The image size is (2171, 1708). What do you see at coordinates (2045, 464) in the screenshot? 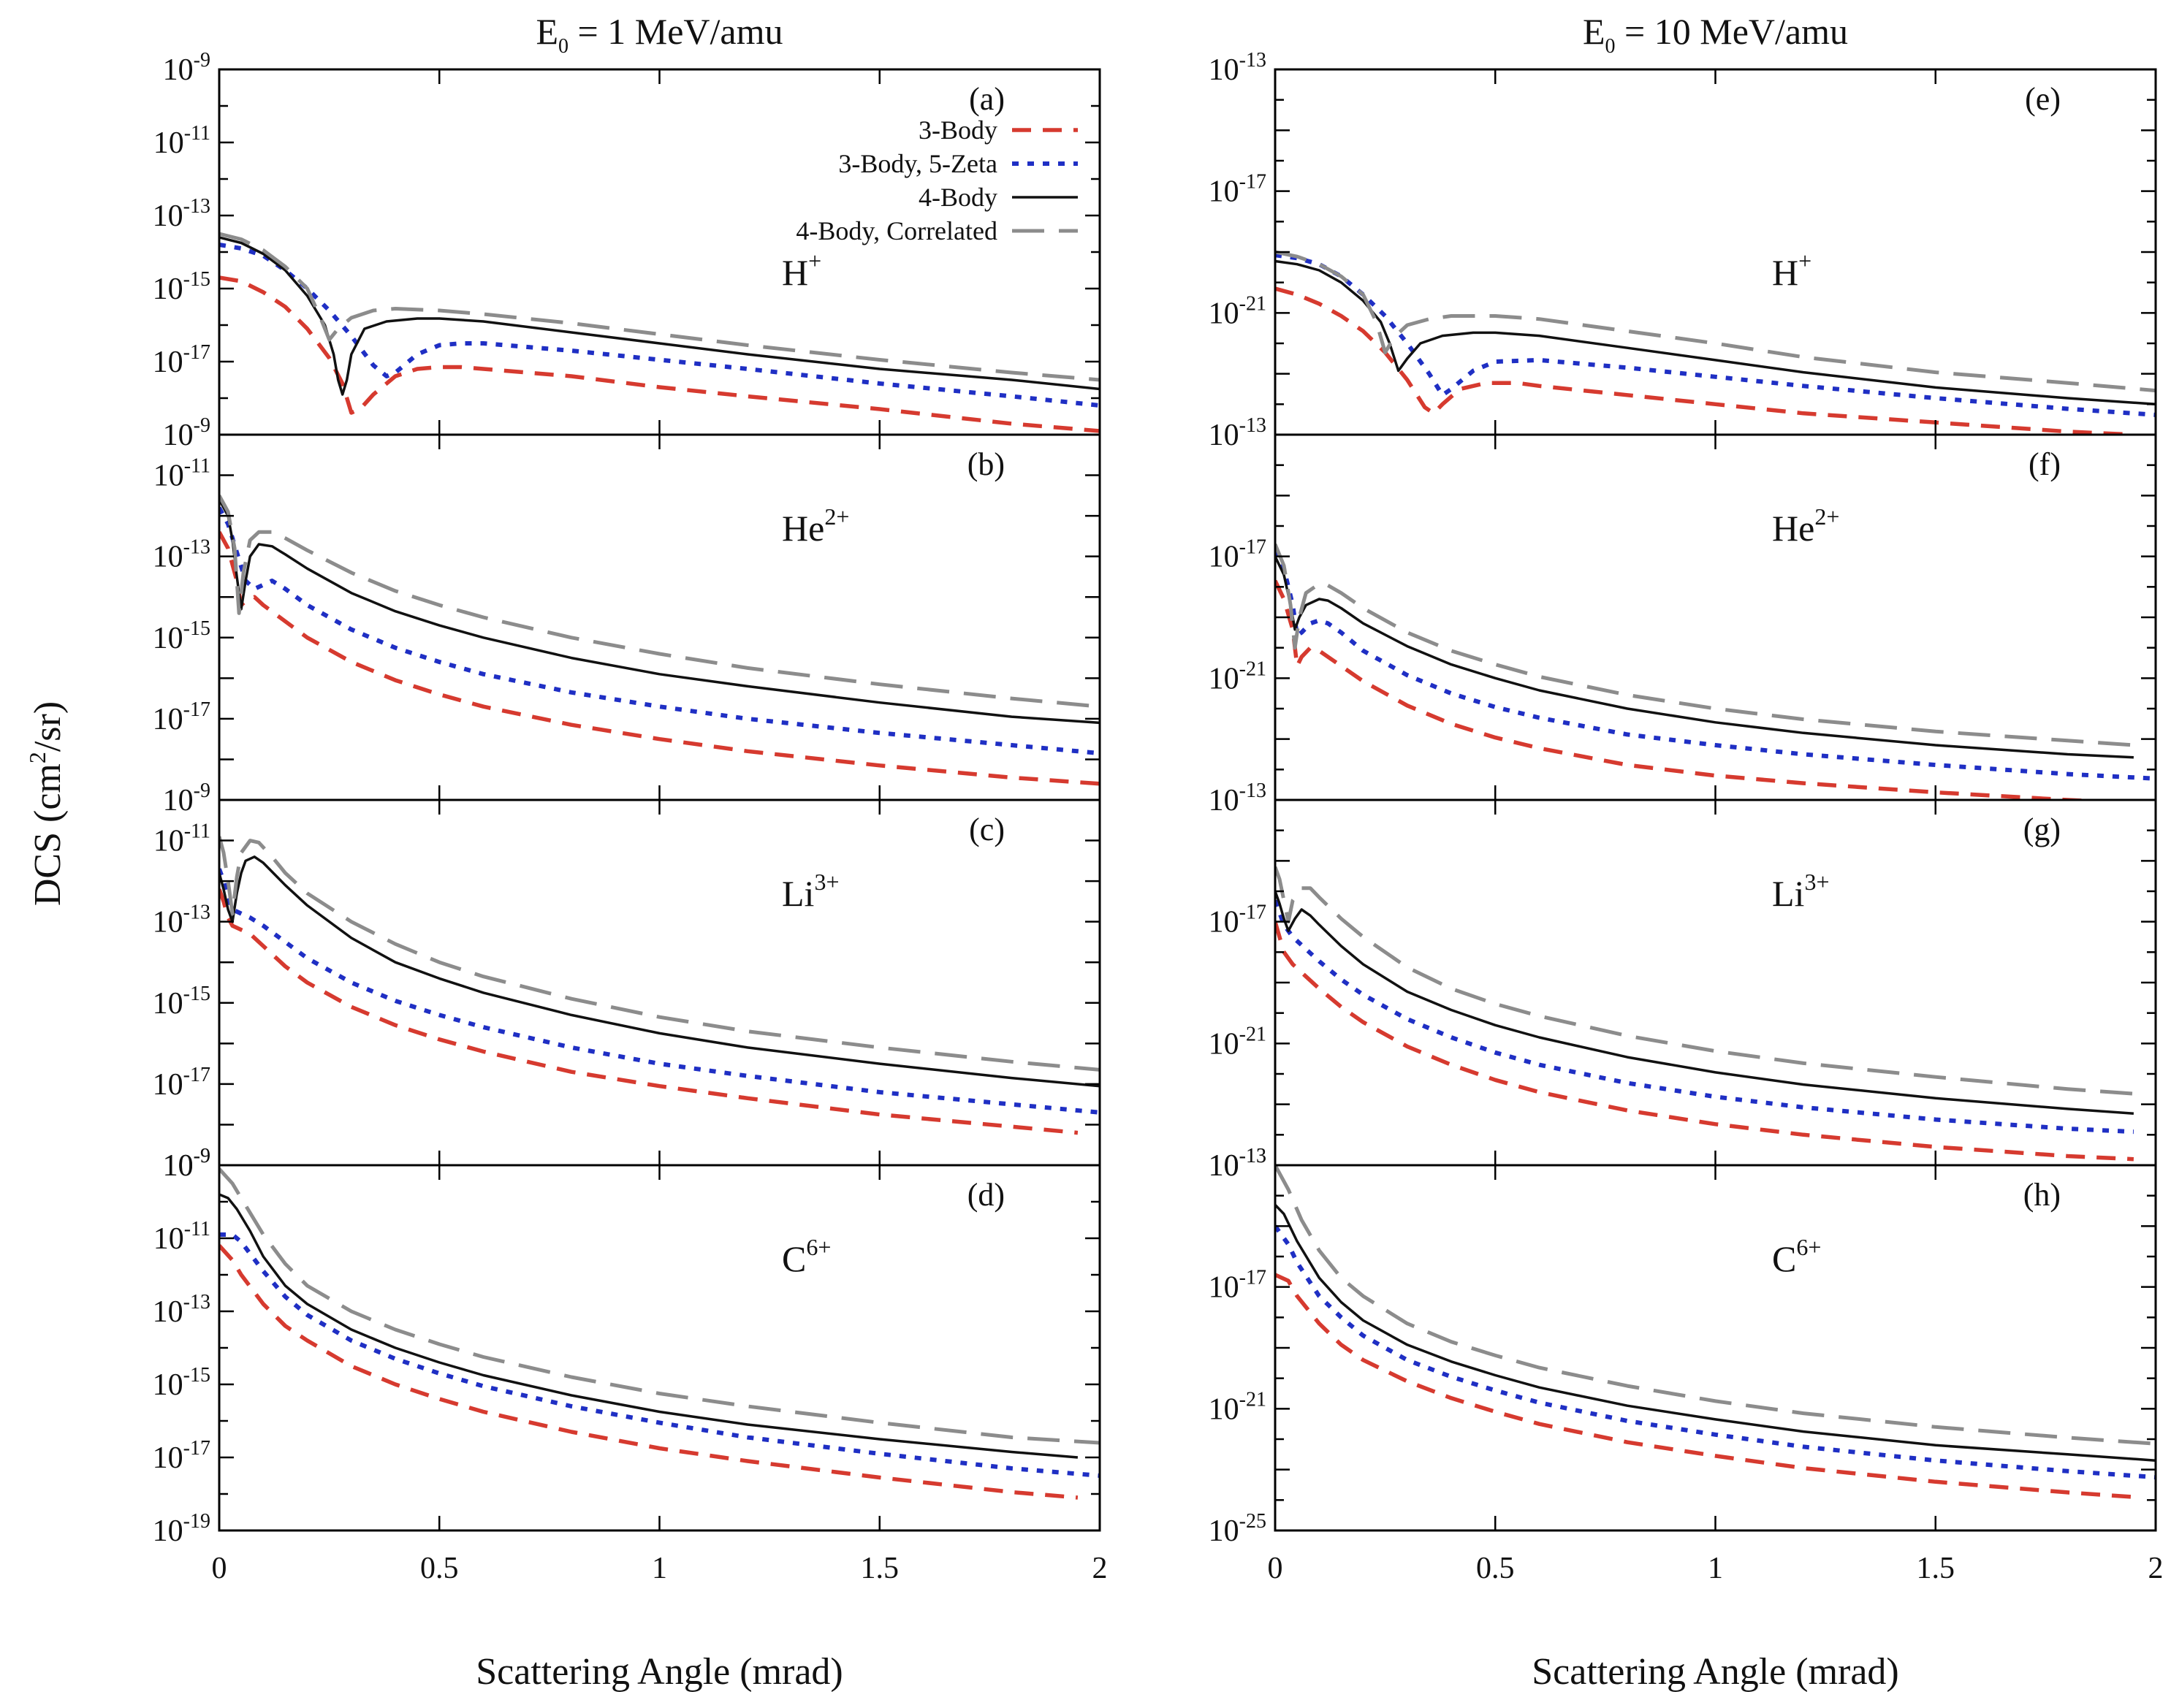
I see `panel-label: (f)` at bounding box center [2045, 464].